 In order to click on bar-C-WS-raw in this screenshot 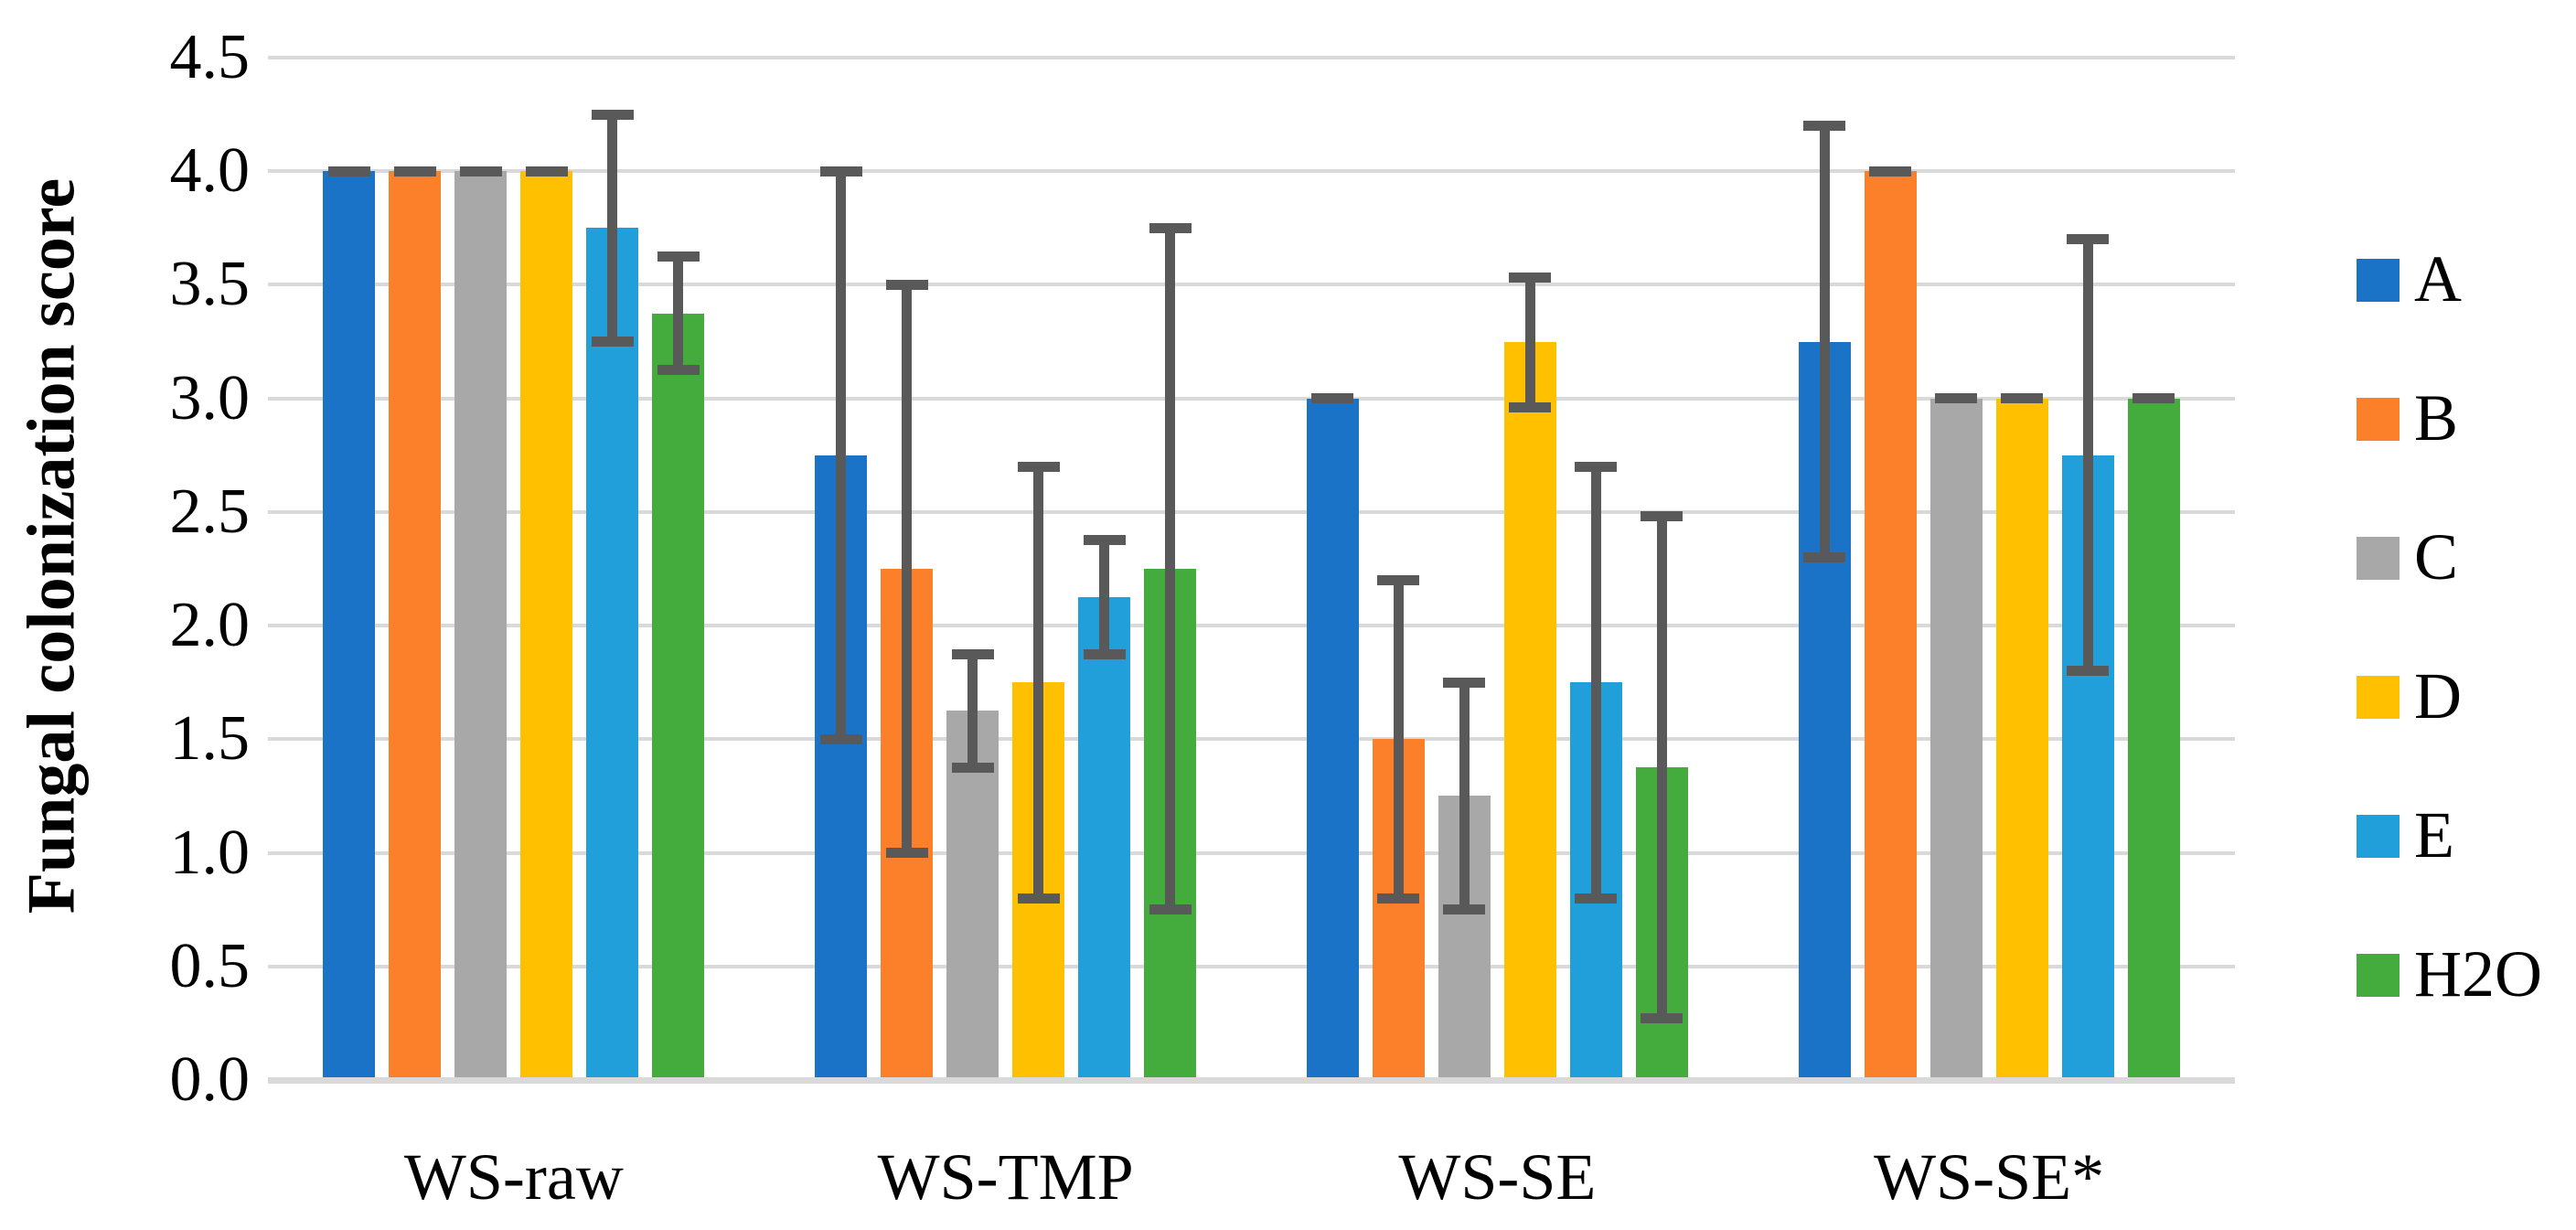, I will do `click(481, 624)`.